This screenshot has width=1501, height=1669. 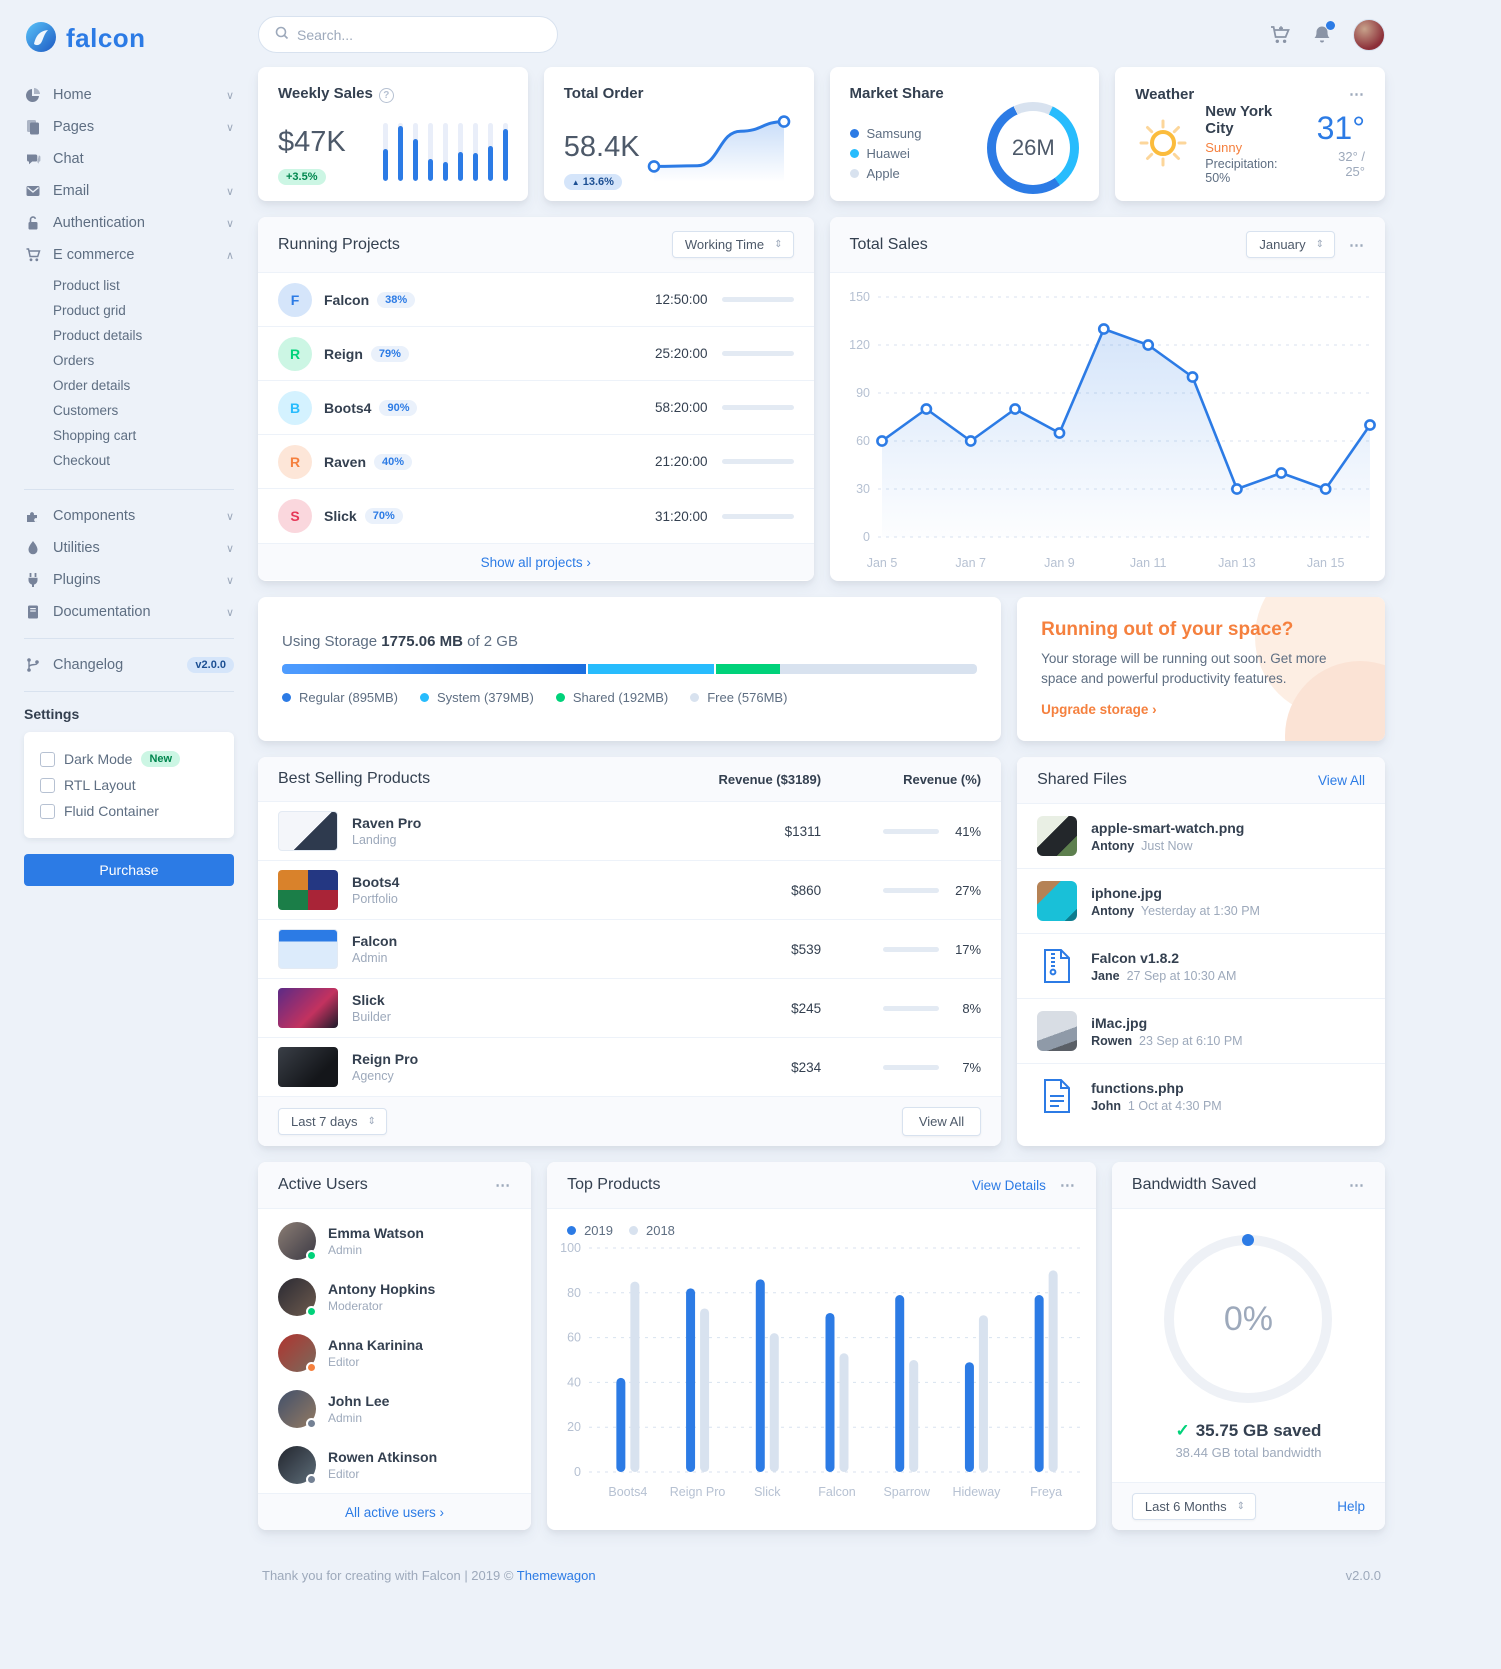 I want to click on rtl-layout-toggle: RTL Layout, so click(x=129, y=785).